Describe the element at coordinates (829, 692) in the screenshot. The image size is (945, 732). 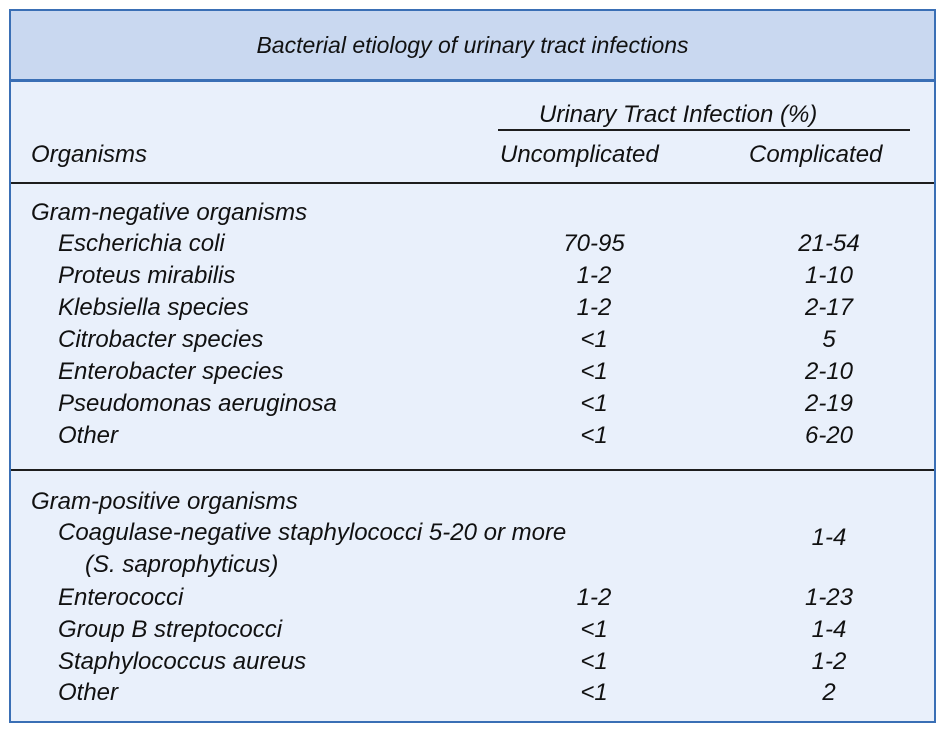
I see `complicated-value: 2` at that location.